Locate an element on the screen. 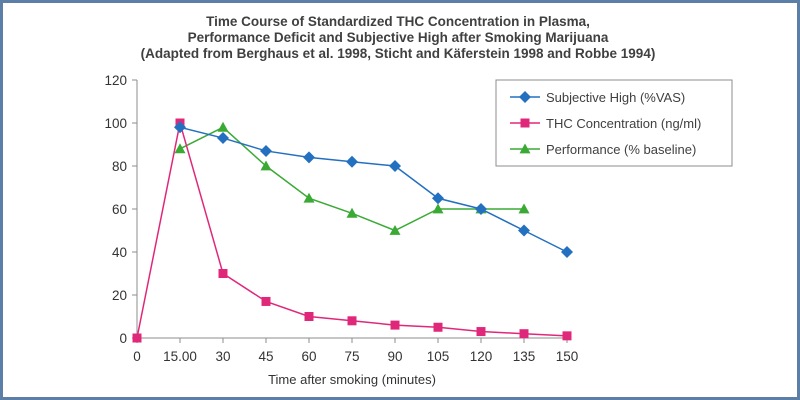 The image size is (800, 400). y-ticks: 0 20 40 60 80 100 120 is located at coordinates (120, 209).